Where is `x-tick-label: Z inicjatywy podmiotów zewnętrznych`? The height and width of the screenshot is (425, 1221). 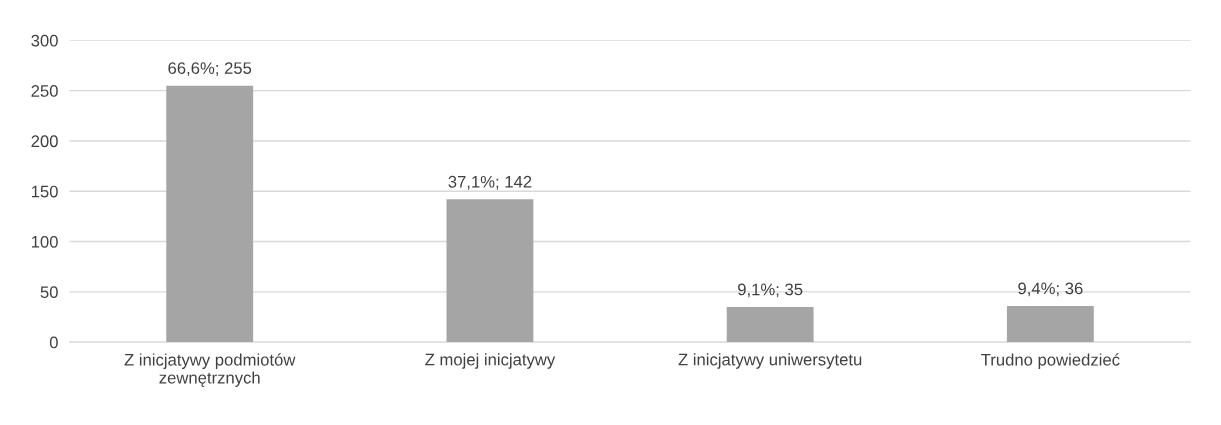 x-tick-label: Z inicjatywy podmiotów zewnętrznych is located at coordinates (210, 370).